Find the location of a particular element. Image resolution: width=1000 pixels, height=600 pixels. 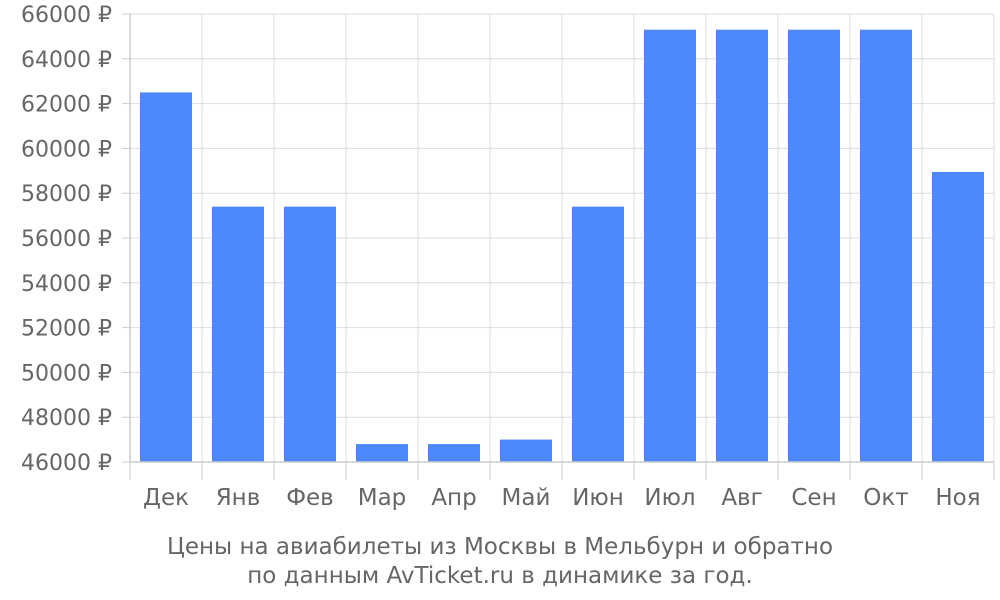

y-tick-label: 52000 ₽ is located at coordinates (66, 329).